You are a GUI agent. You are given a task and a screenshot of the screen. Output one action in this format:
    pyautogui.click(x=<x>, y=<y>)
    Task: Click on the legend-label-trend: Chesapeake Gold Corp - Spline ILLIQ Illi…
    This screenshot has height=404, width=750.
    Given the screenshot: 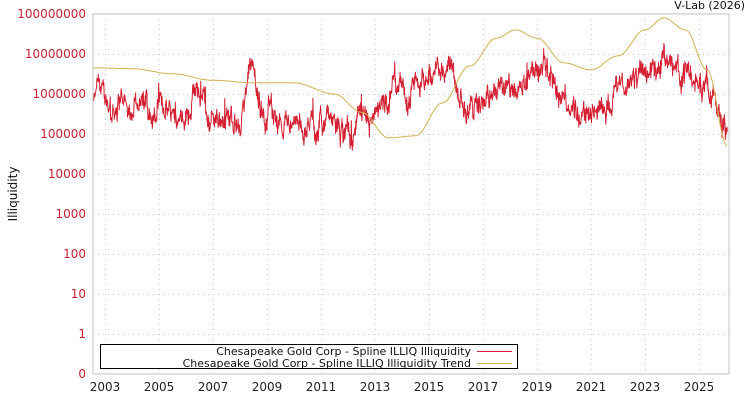 What is the action you would take?
    pyautogui.click(x=327, y=363)
    